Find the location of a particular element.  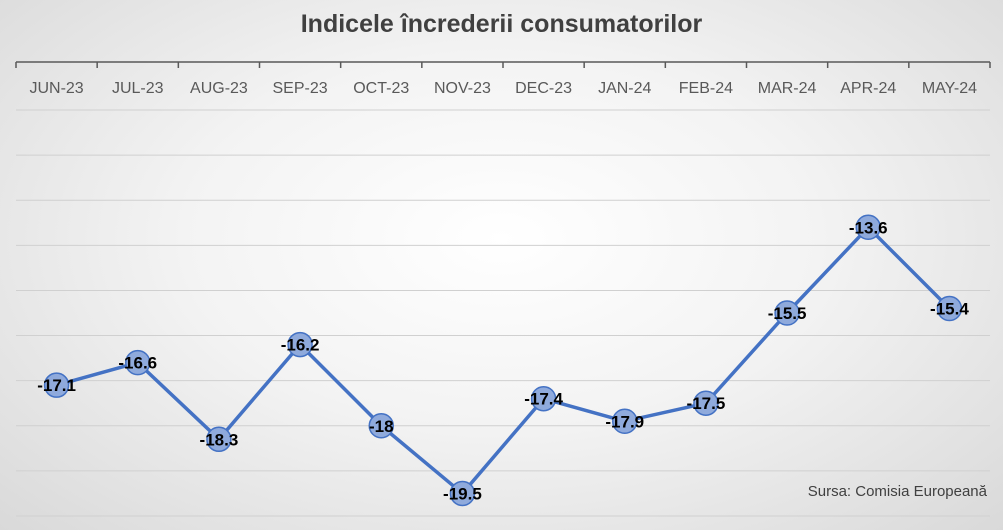

x-tick-label: JAN-24 is located at coordinates (624, 88).